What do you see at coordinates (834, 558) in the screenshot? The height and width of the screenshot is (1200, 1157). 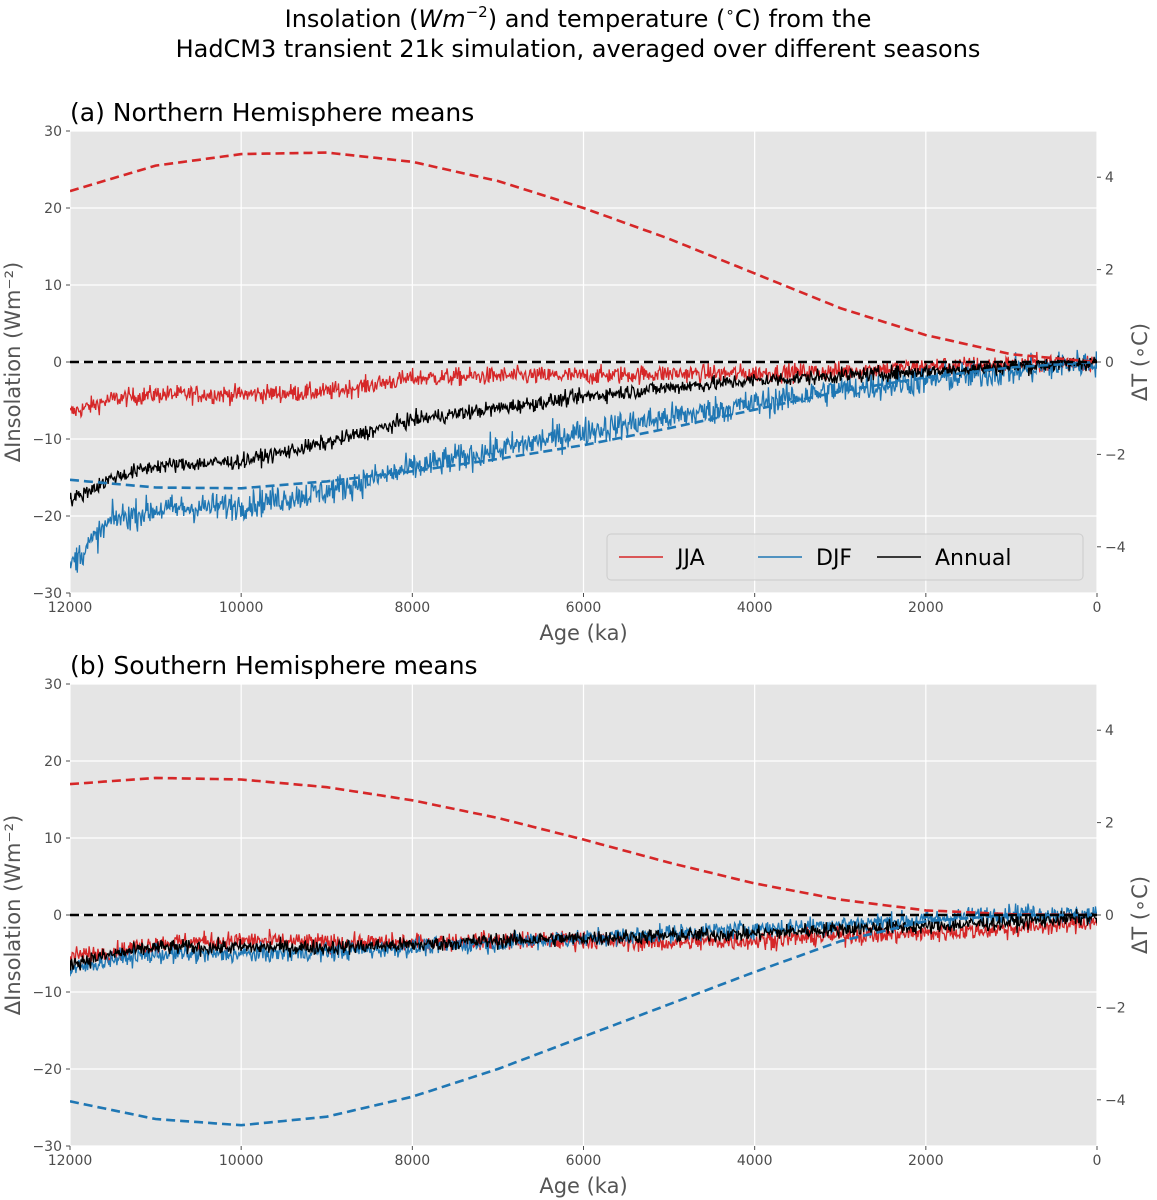 I see `legend-label-djf: DJF` at bounding box center [834, 558].